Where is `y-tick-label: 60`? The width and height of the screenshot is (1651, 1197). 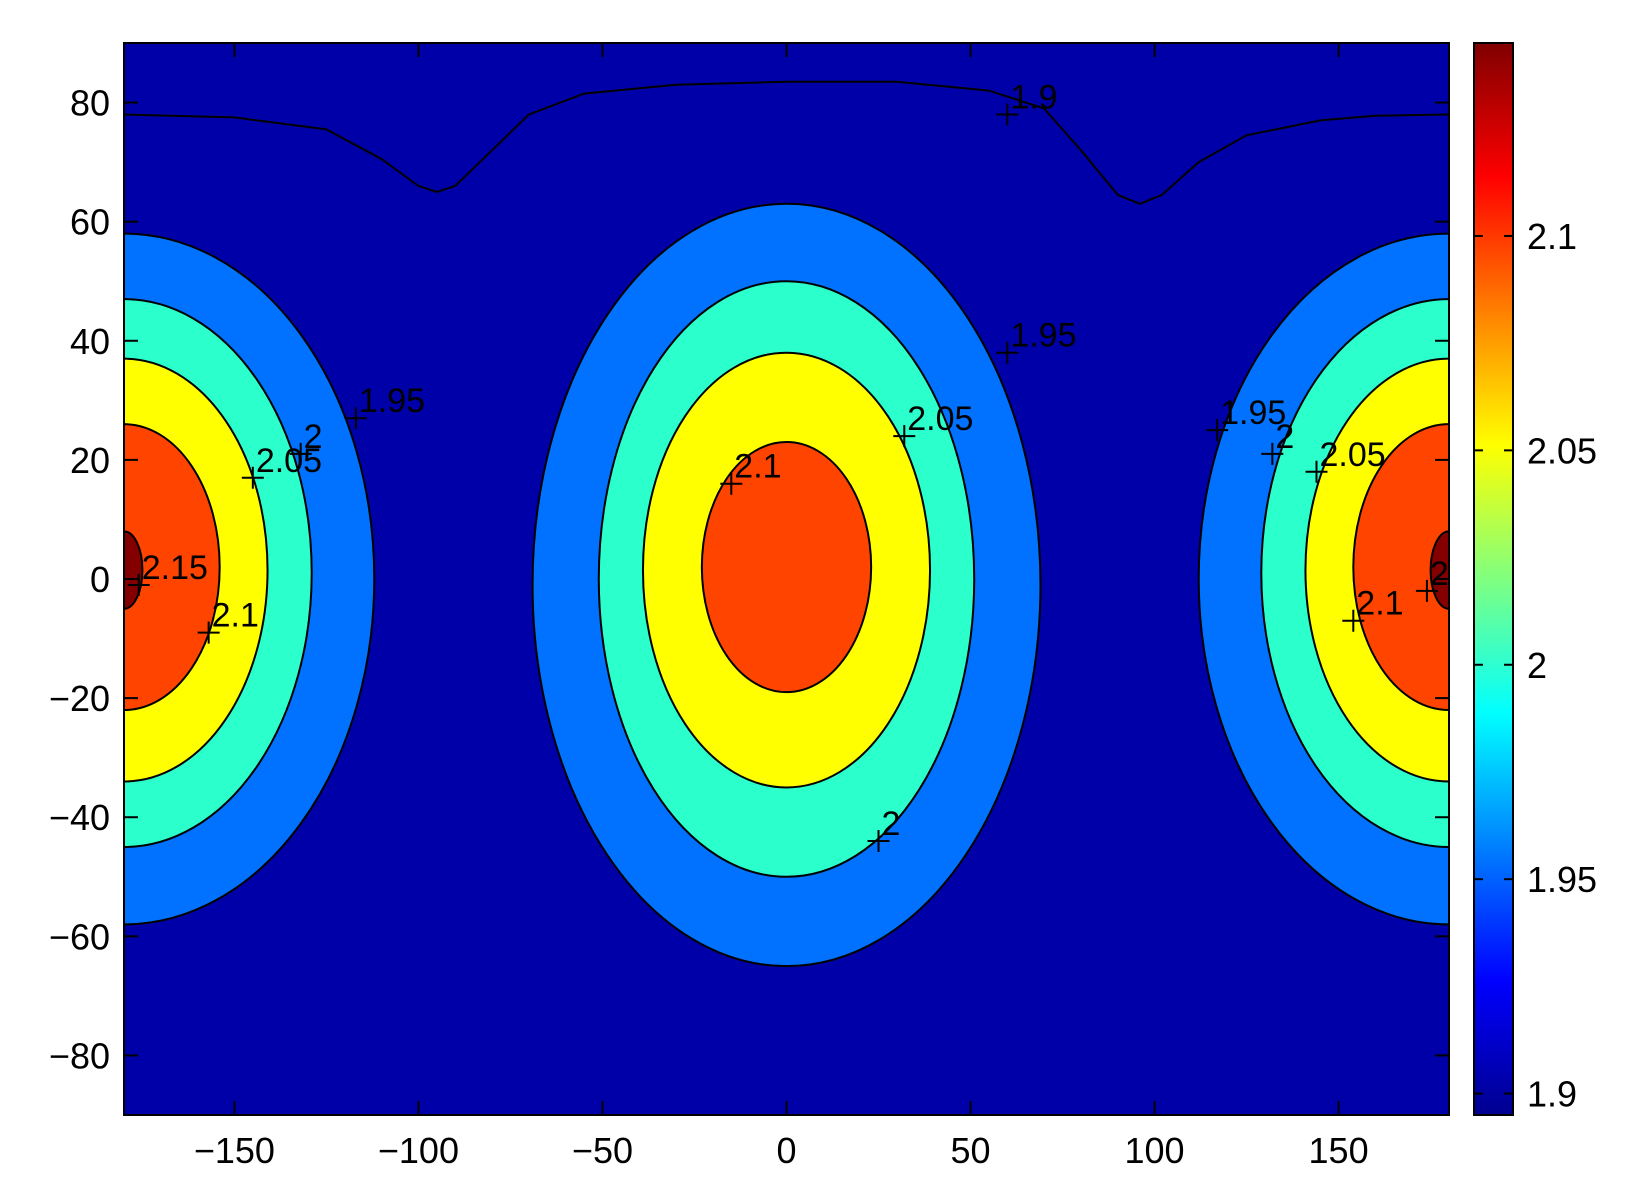 y-tick-label: 60 is located at coordinates (90, 222).